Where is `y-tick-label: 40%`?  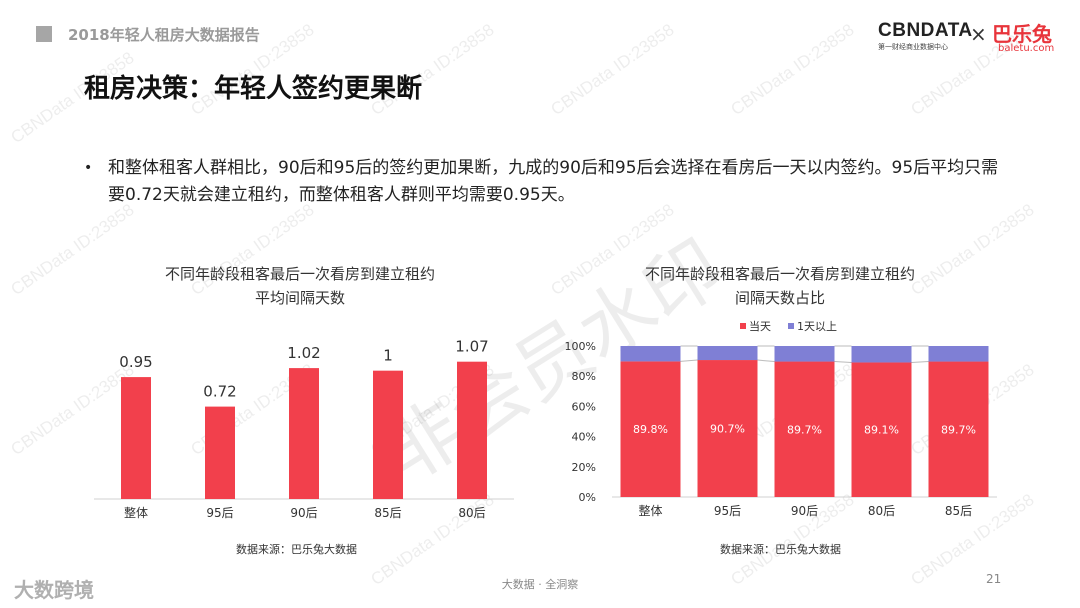
y-tick-label: 40% is located at coordinates (584, 437).